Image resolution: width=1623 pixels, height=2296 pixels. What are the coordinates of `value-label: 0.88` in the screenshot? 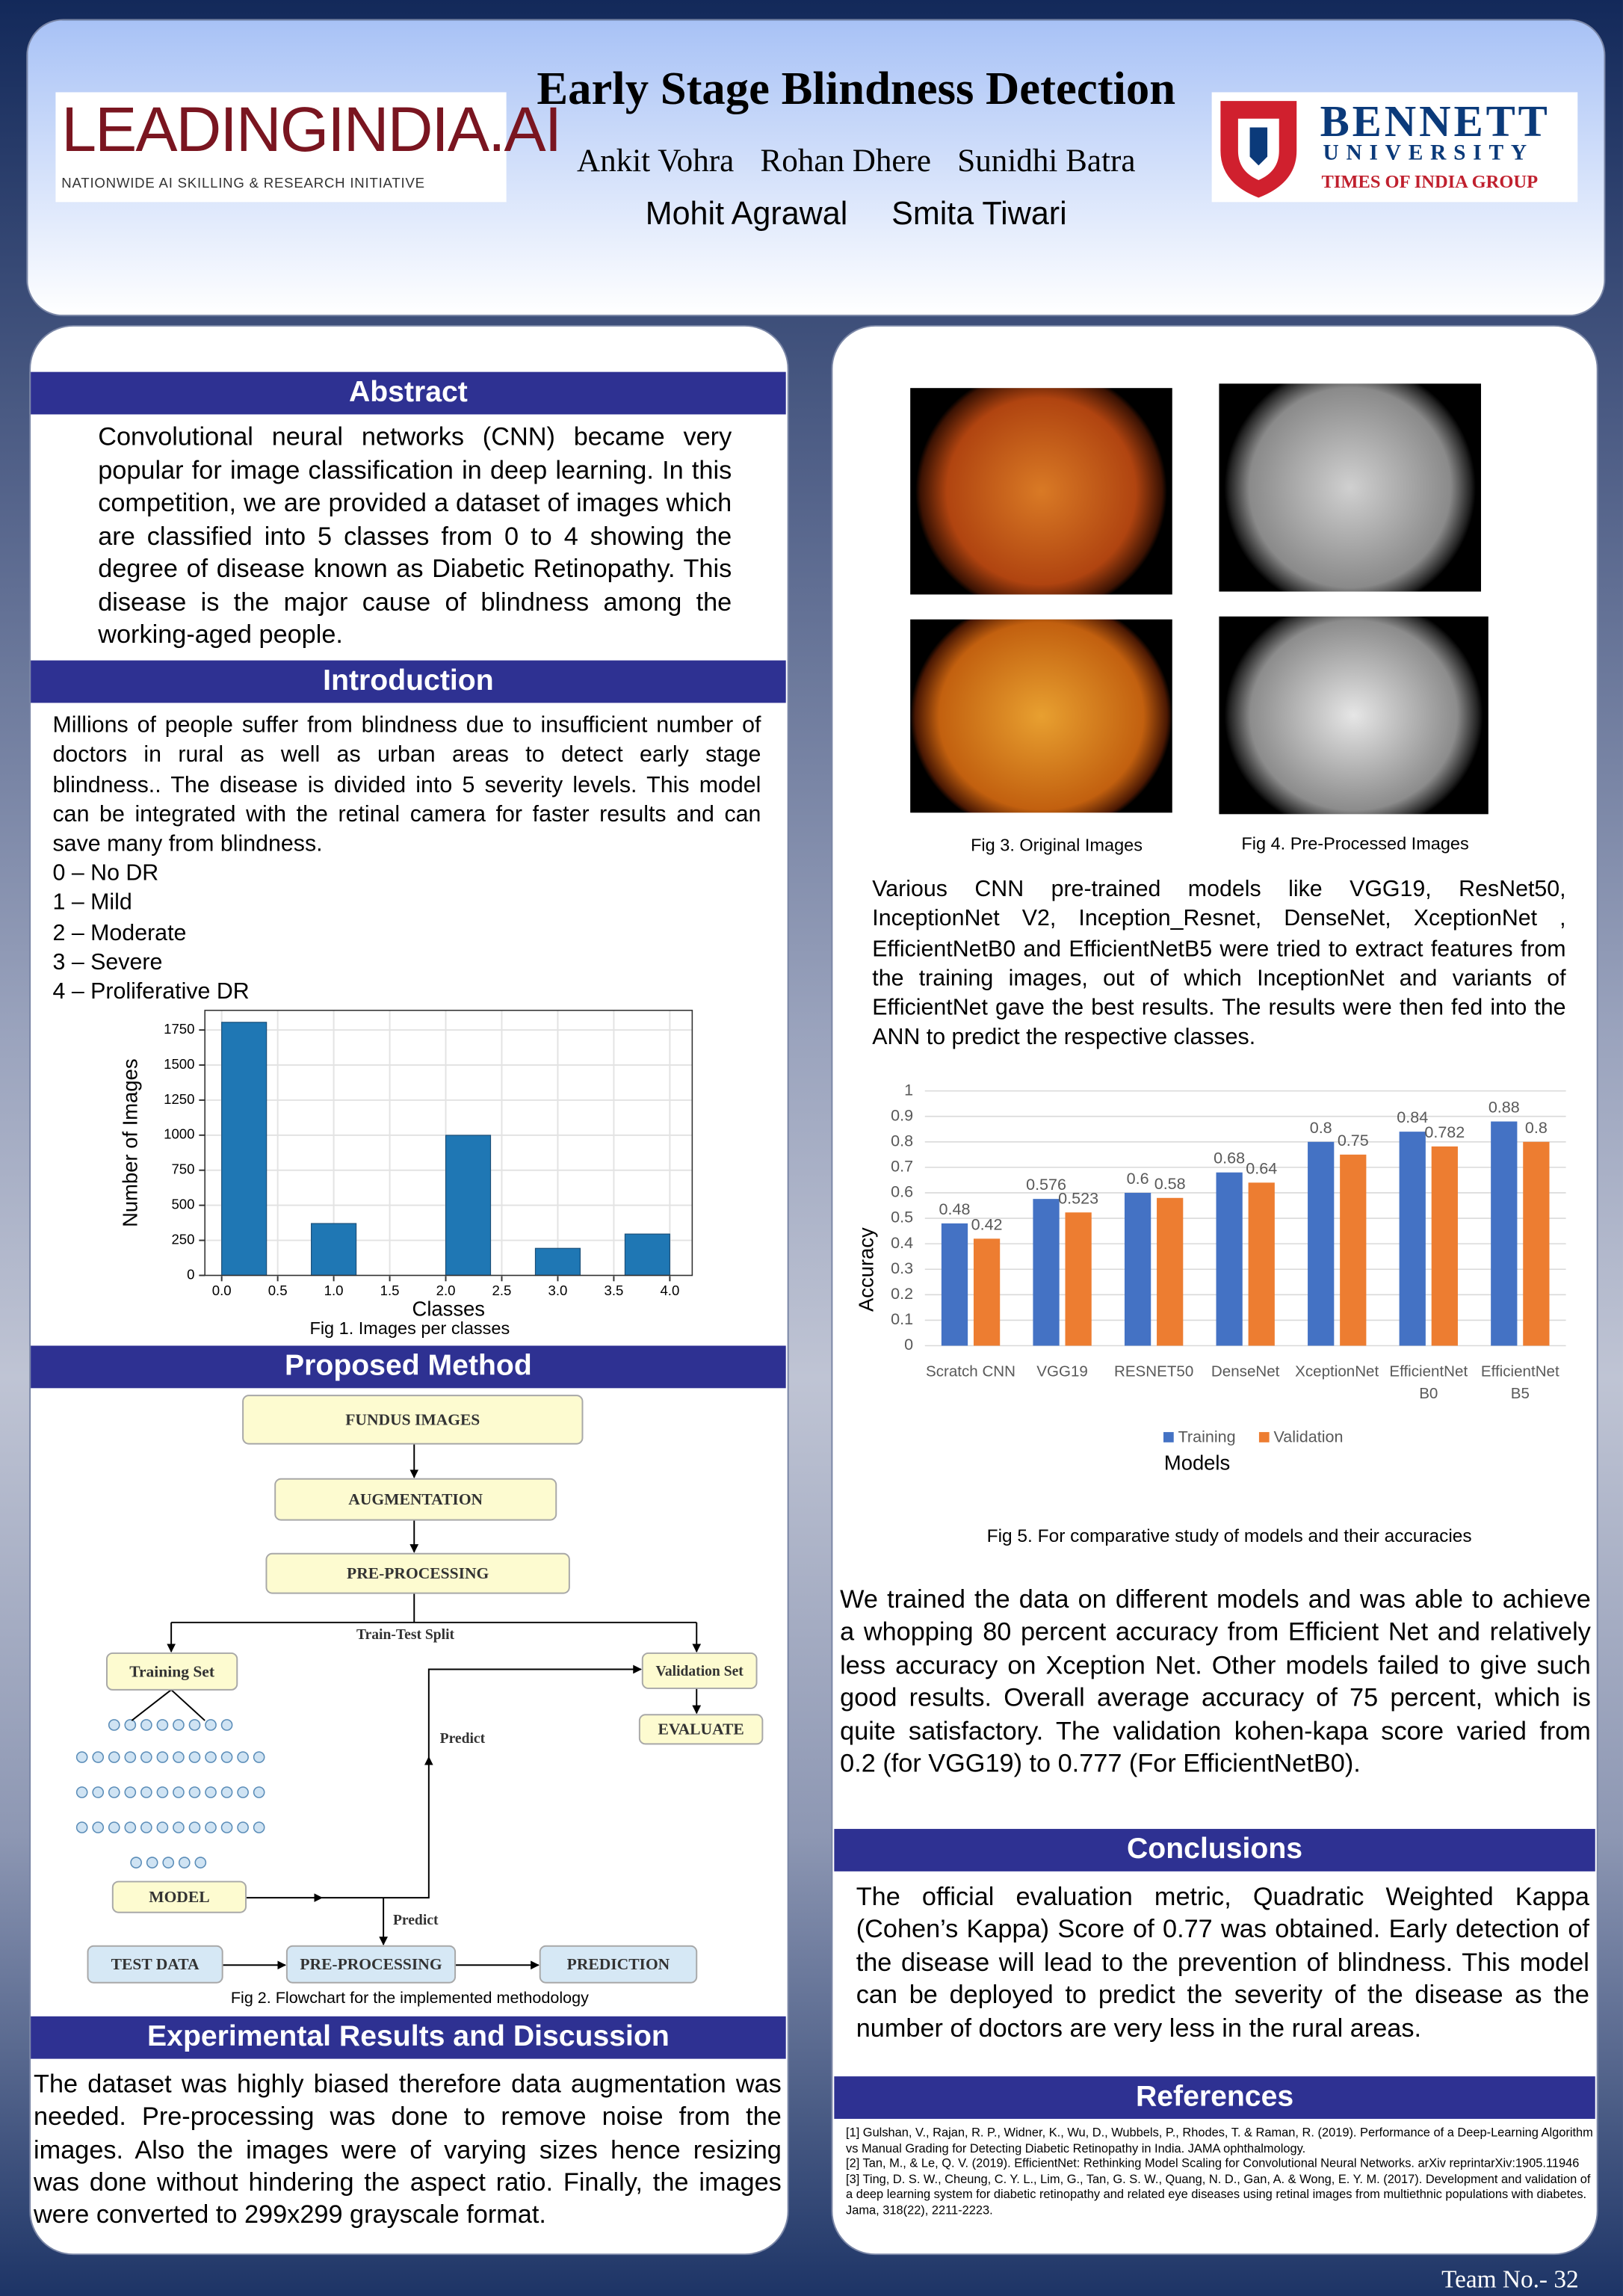 It's located at (1504, 1108).